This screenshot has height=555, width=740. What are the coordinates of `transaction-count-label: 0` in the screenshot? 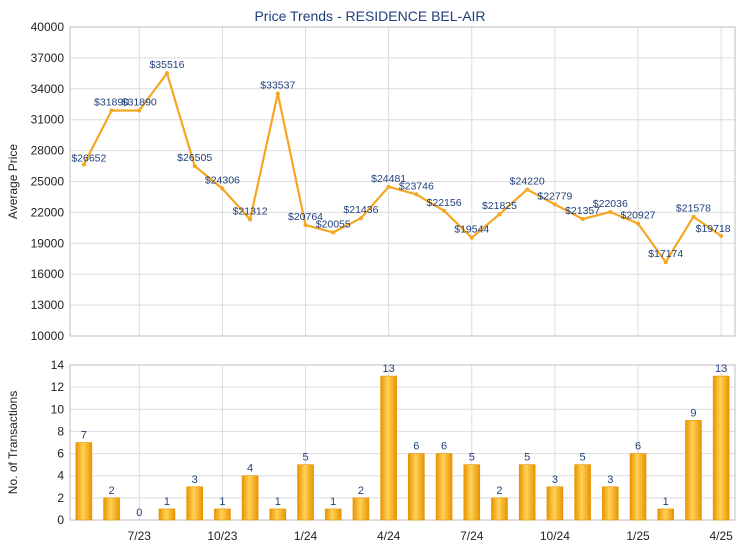 It's located at (139, 513).